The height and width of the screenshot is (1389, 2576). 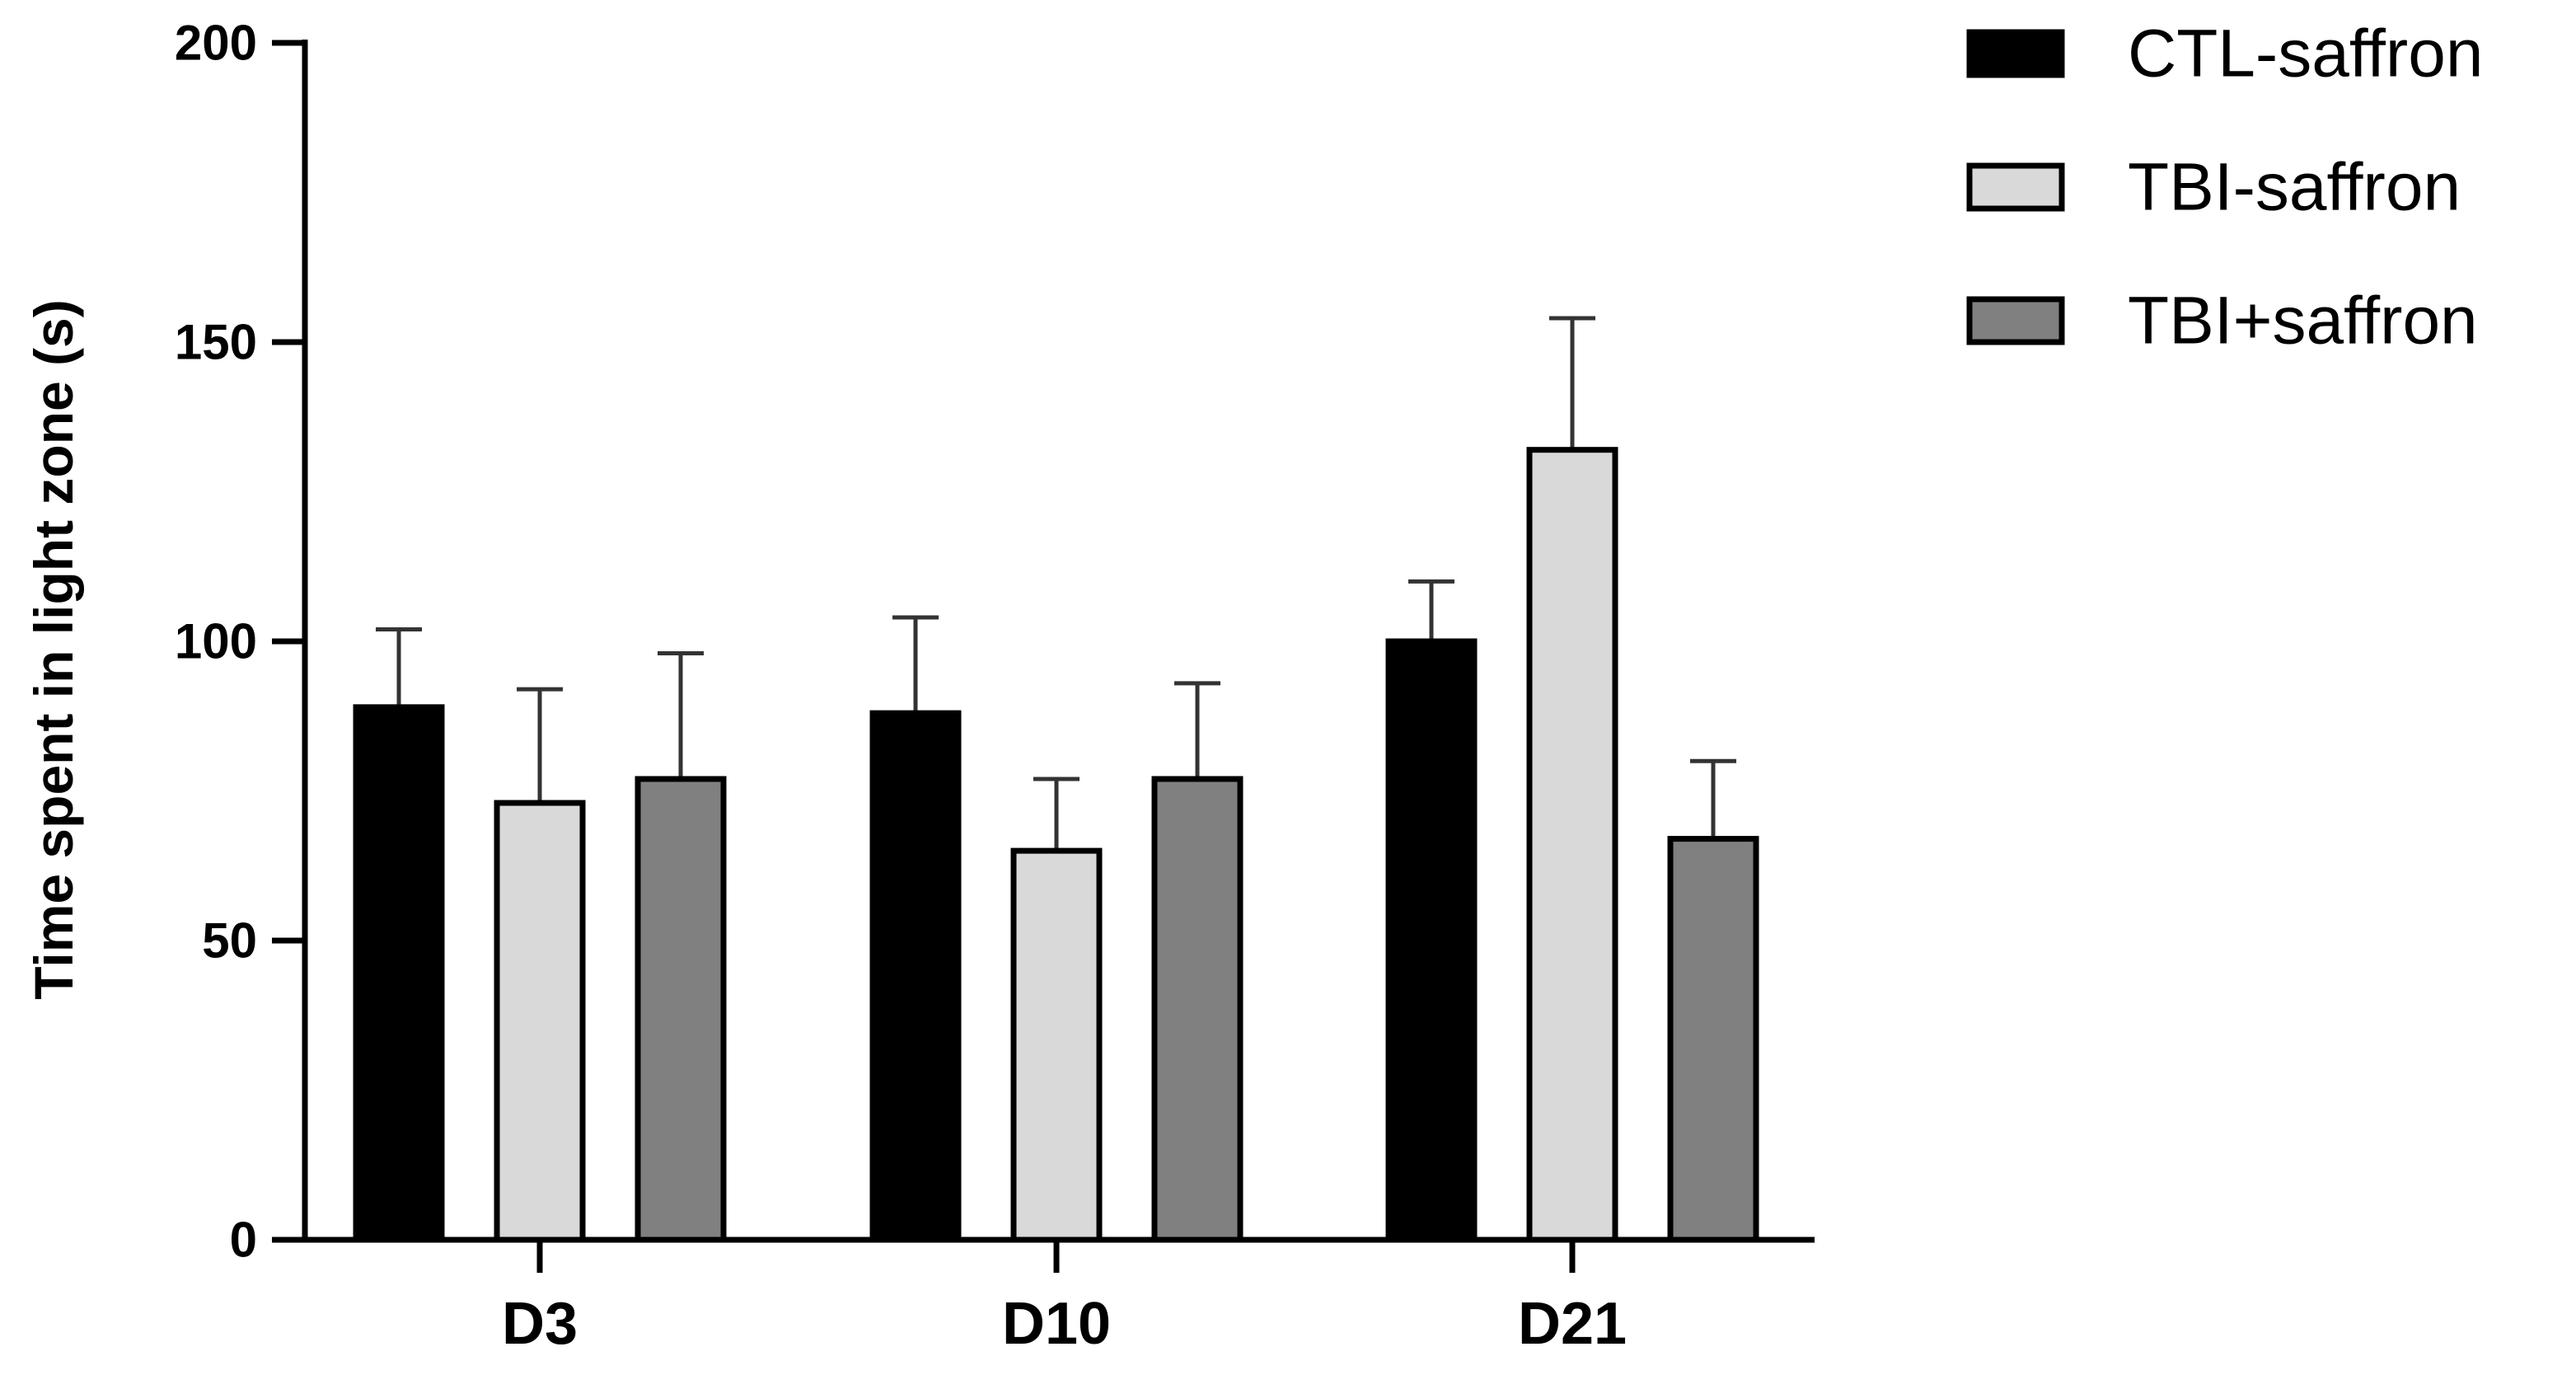 I want to click on x-tick-label: D3, so click(x=540, y=1324).